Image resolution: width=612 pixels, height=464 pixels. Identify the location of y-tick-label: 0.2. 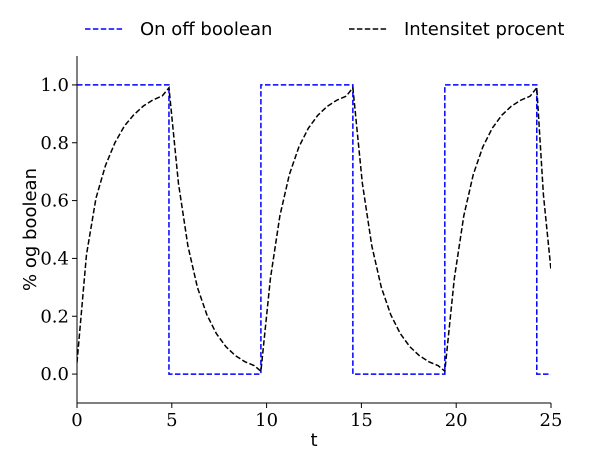
(54, 316).